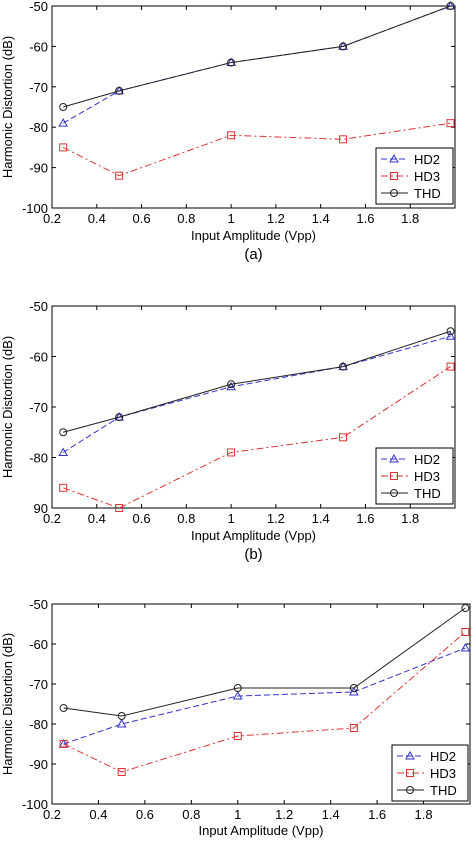 This screenshot has width=474, height=849. What do you see at coordinates (35, 208) in the screenshot?
I see `y-tick-label: -100` at bounding box center [35, 208].